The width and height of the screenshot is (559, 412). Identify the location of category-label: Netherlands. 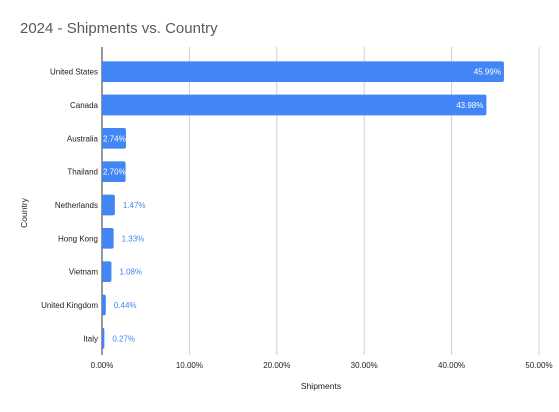
(76, 205).